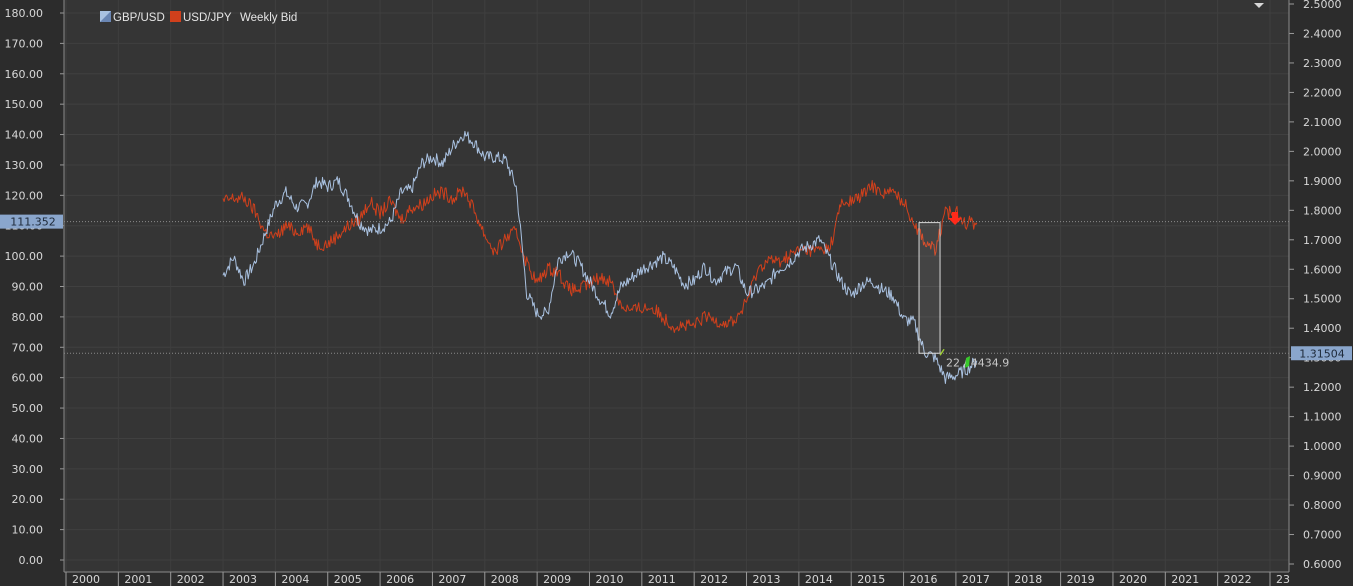 The image size is (1353, 586). What do you see at coordinates (86, 579) in the screenshot?
I see `x-tick-label: 2000` at bounding box center [86, 579].